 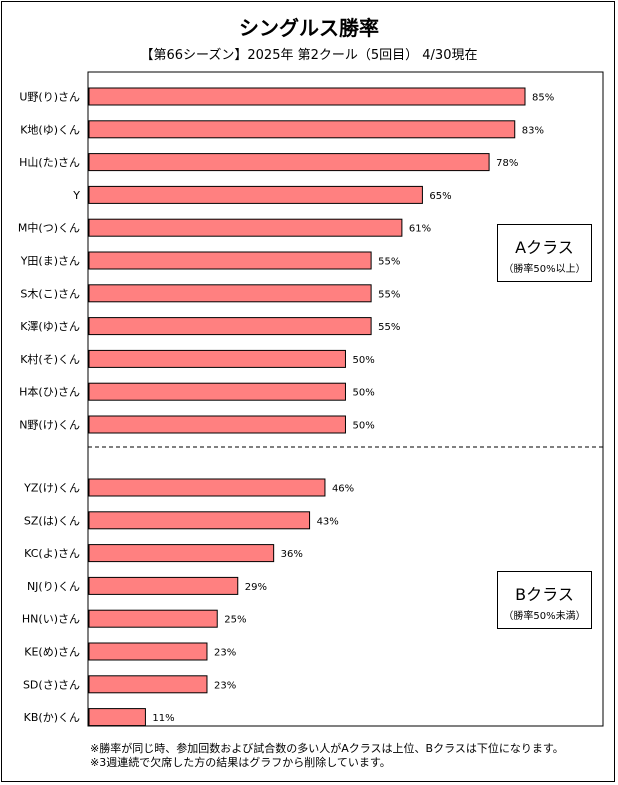 What do you see at coordinates (533, 130) in the screenshot?
I see `data-label: 83%` at bounding box center [533, 130].